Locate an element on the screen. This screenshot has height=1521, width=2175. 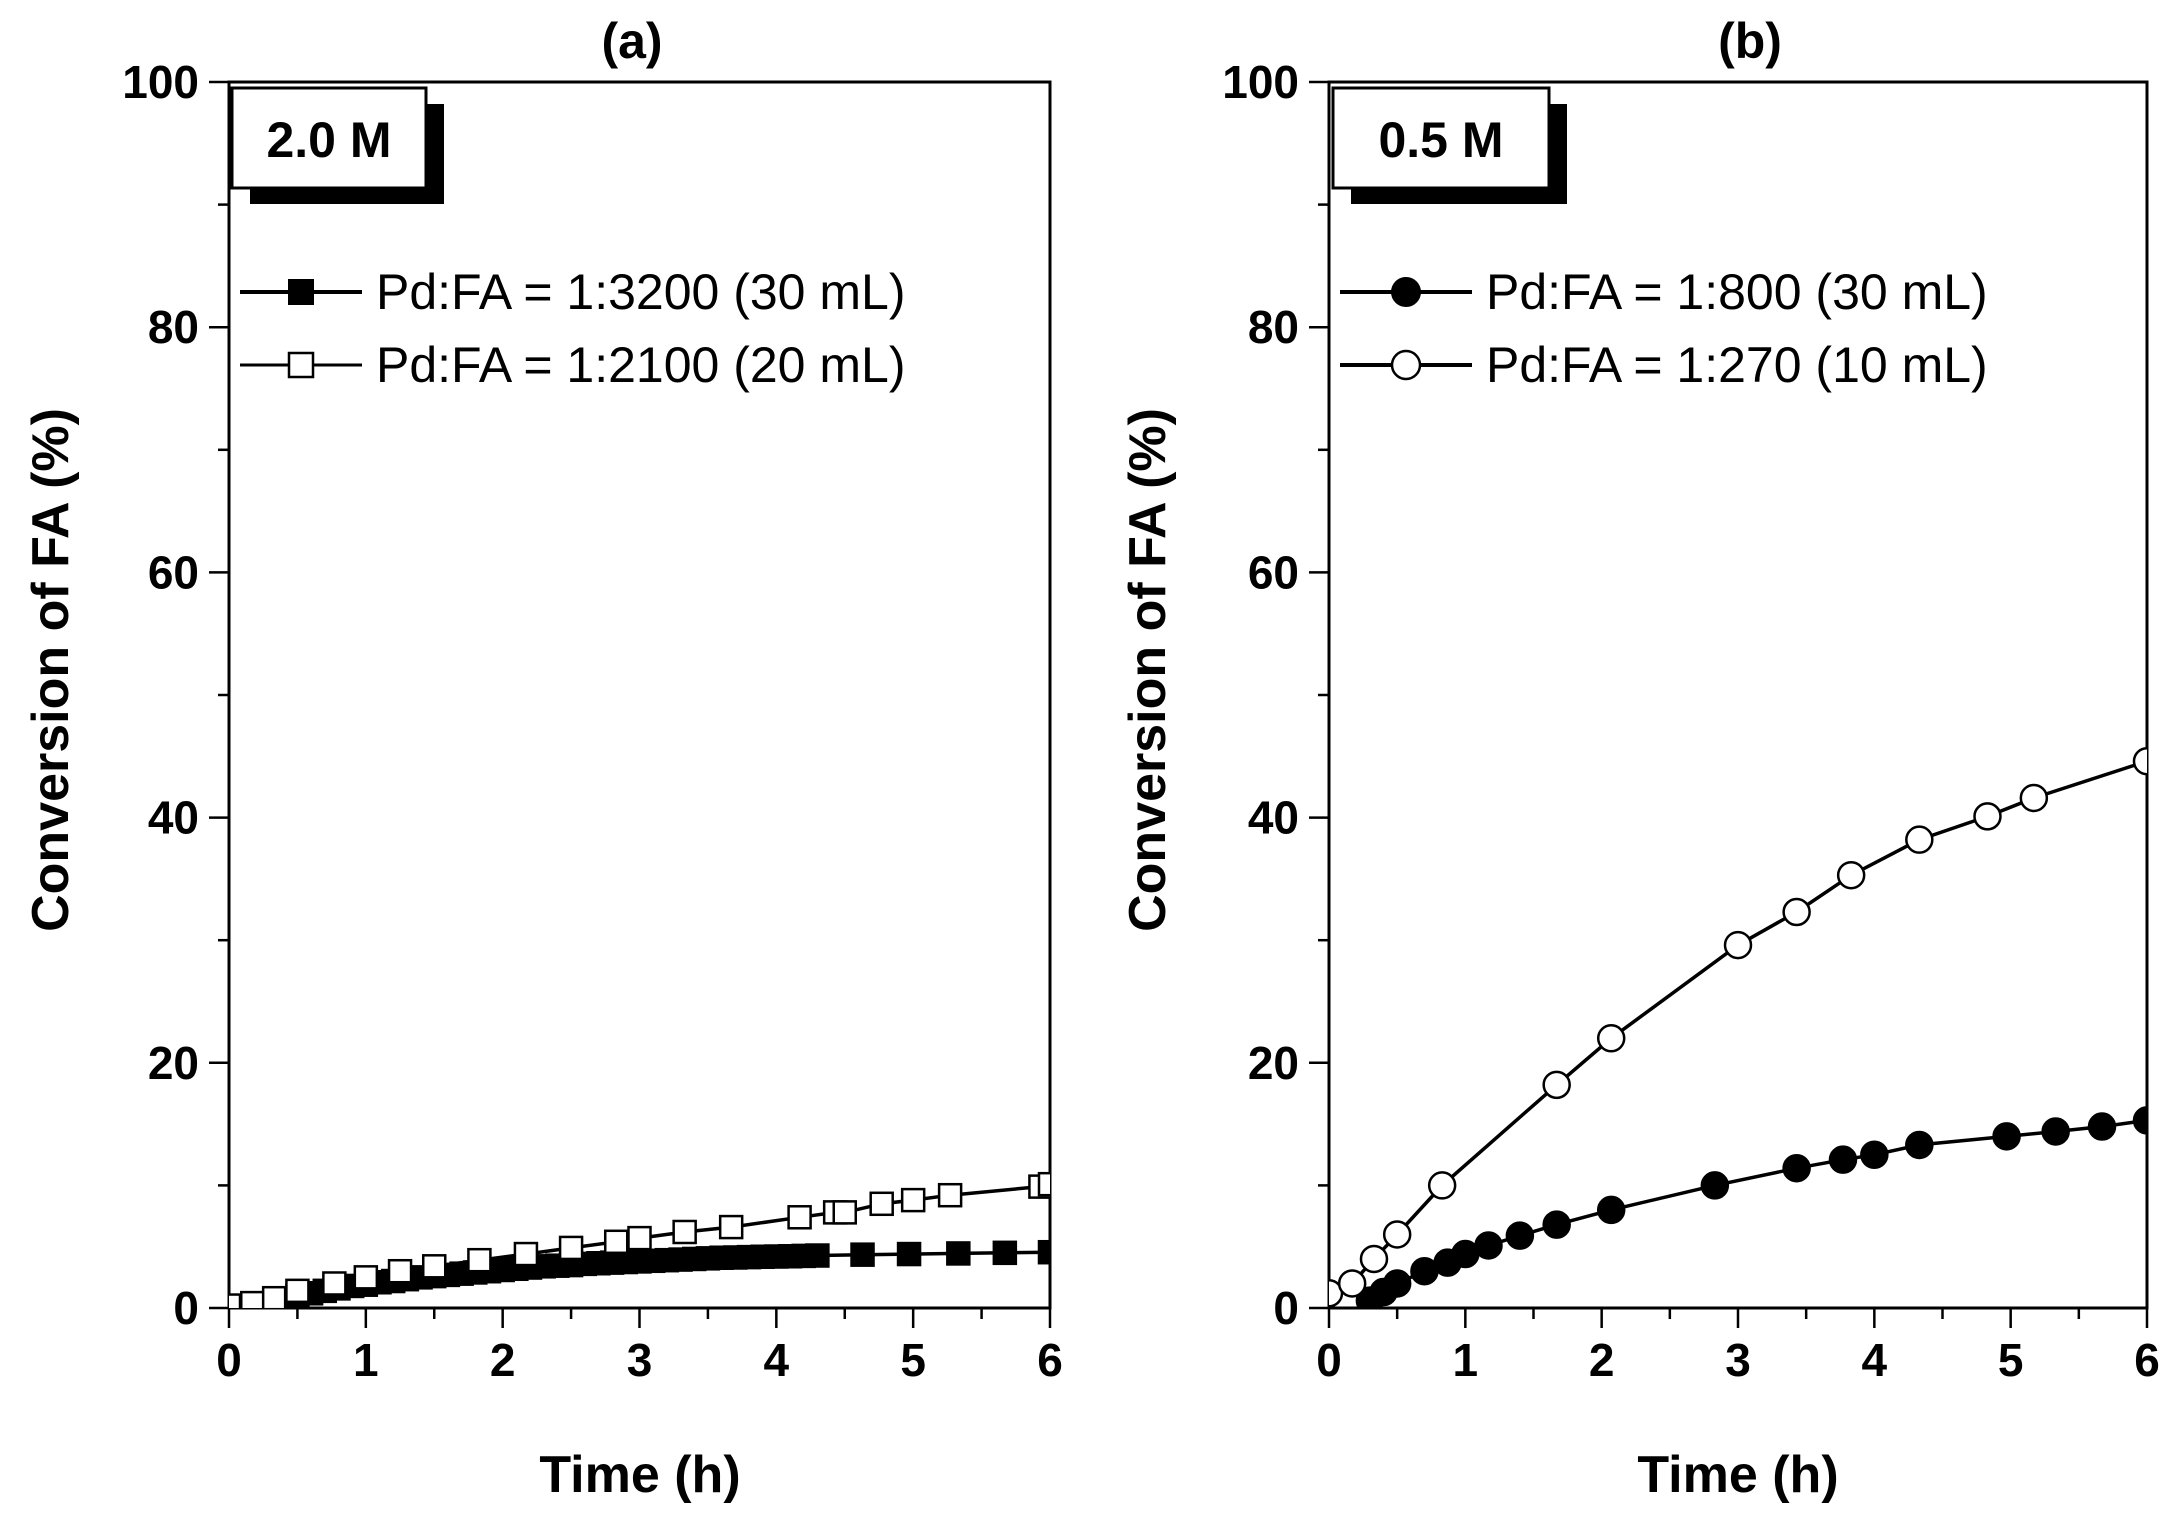
panel-a-title: (a) is located at coordinates (631, 41).